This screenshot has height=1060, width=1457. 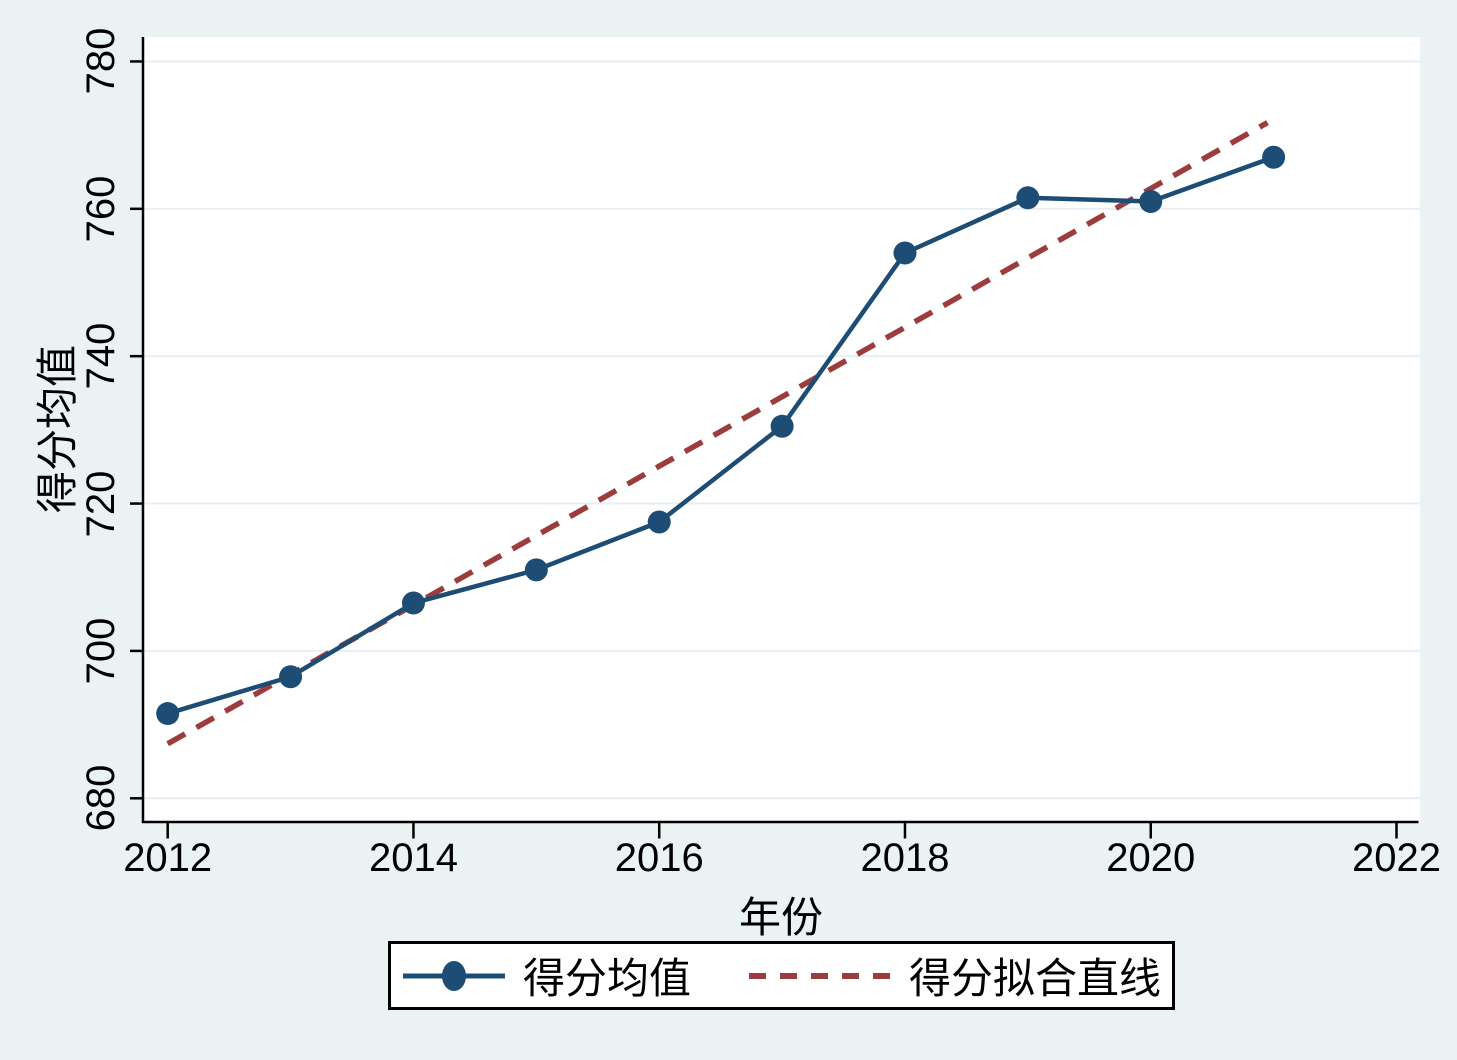 What do you see at coordinates (1396, 858) in the screenshot?
I see `x-tick-label-2022: 2022` at bounding box center [1396, 858].